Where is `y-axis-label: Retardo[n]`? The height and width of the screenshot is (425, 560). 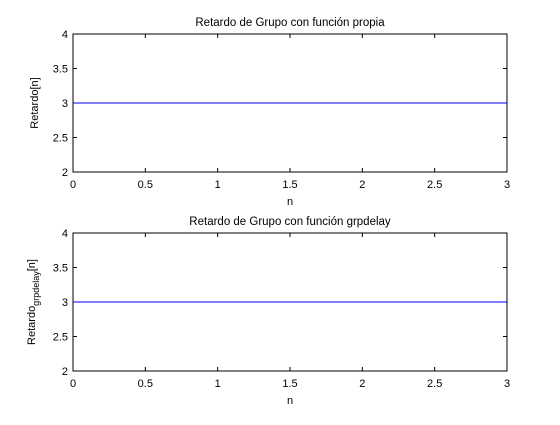
y-axis-label: Retardo[n] is located at coordinates (35, 102).